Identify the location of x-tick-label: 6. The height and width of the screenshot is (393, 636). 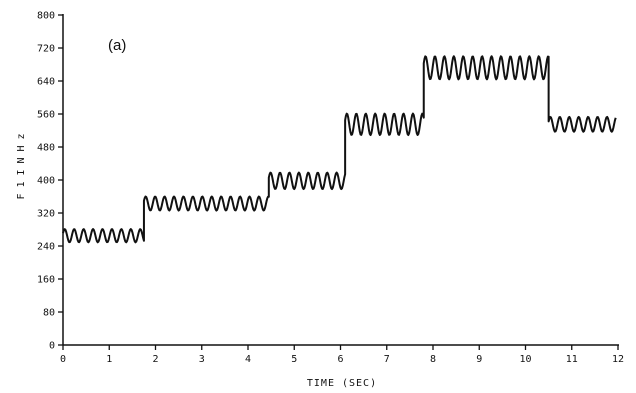
(340, 359).